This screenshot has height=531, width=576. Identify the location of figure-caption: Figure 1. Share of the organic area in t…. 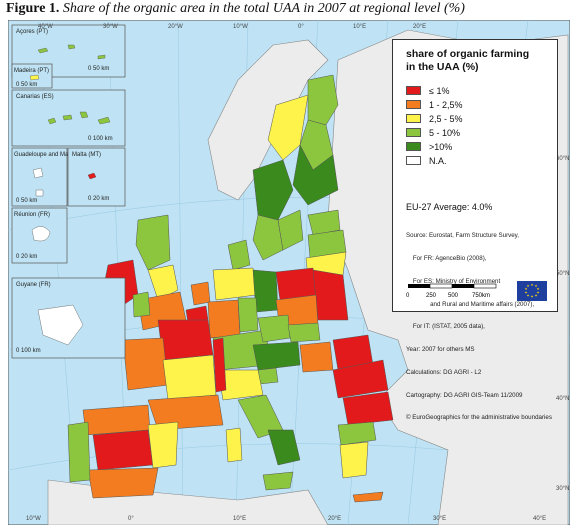
(235, 9).